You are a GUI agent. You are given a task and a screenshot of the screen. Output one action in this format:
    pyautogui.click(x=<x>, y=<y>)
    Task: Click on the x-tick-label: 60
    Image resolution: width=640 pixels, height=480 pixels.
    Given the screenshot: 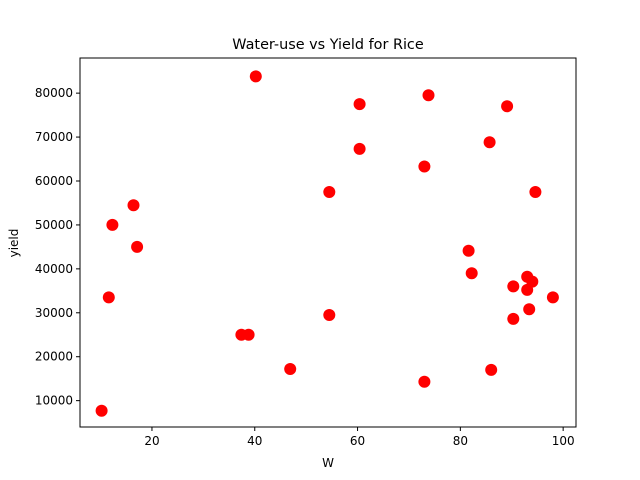 What is the action you would take?
    pyautogui.click(x=357, y=441)
    